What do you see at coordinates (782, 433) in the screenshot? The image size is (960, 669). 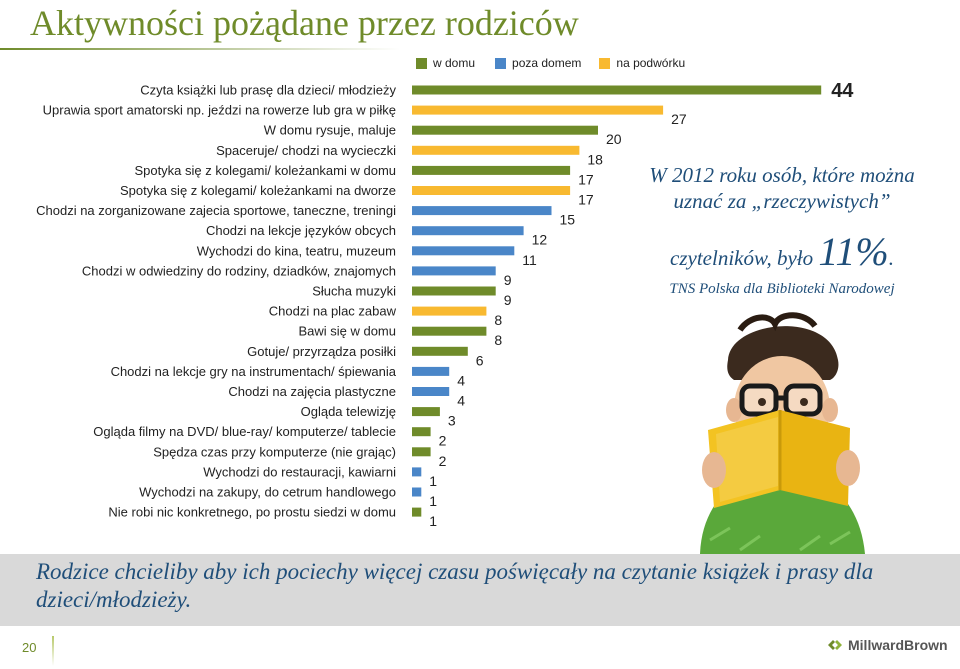 I see `child-reading-book-image` at bounding box center [782, 433].